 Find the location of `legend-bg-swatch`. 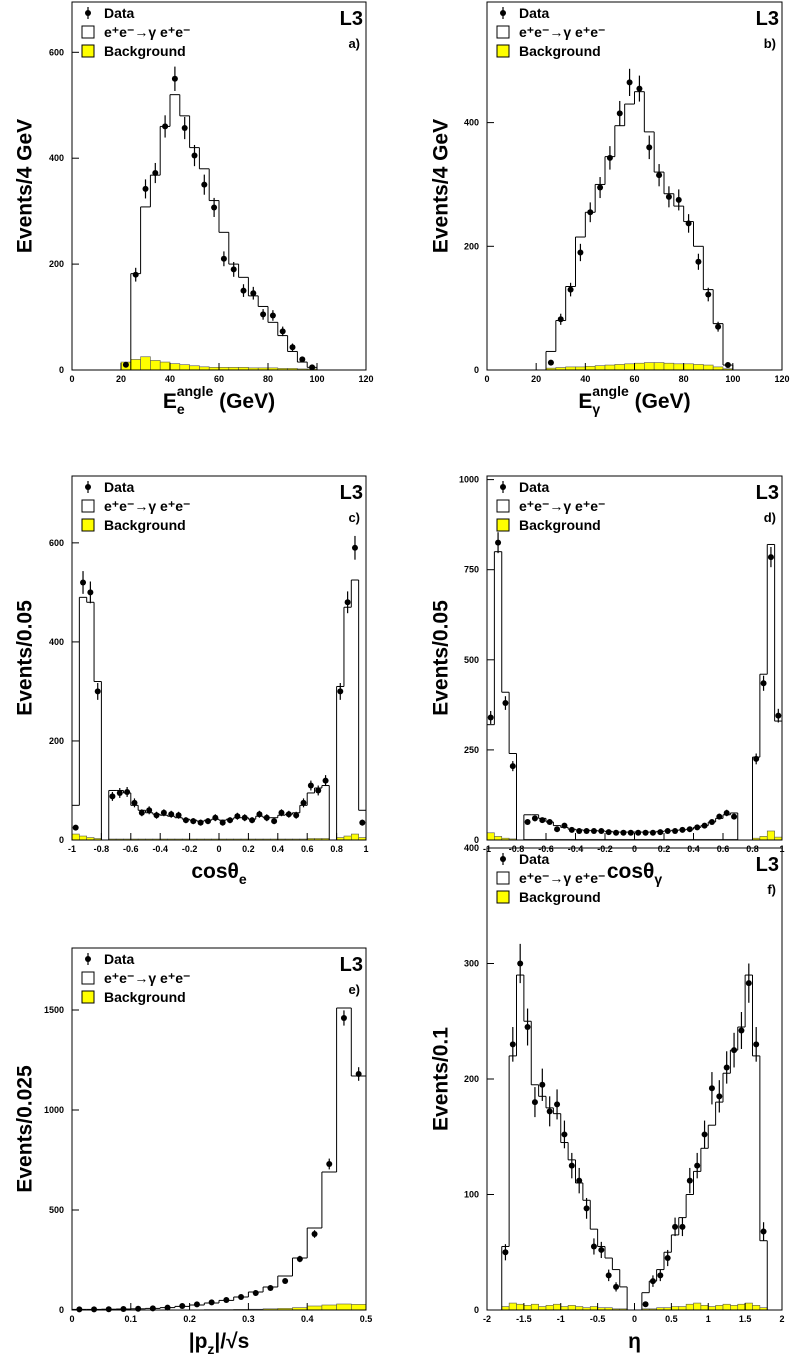

legend-bg-swatch is located at coordinates (503, 51).